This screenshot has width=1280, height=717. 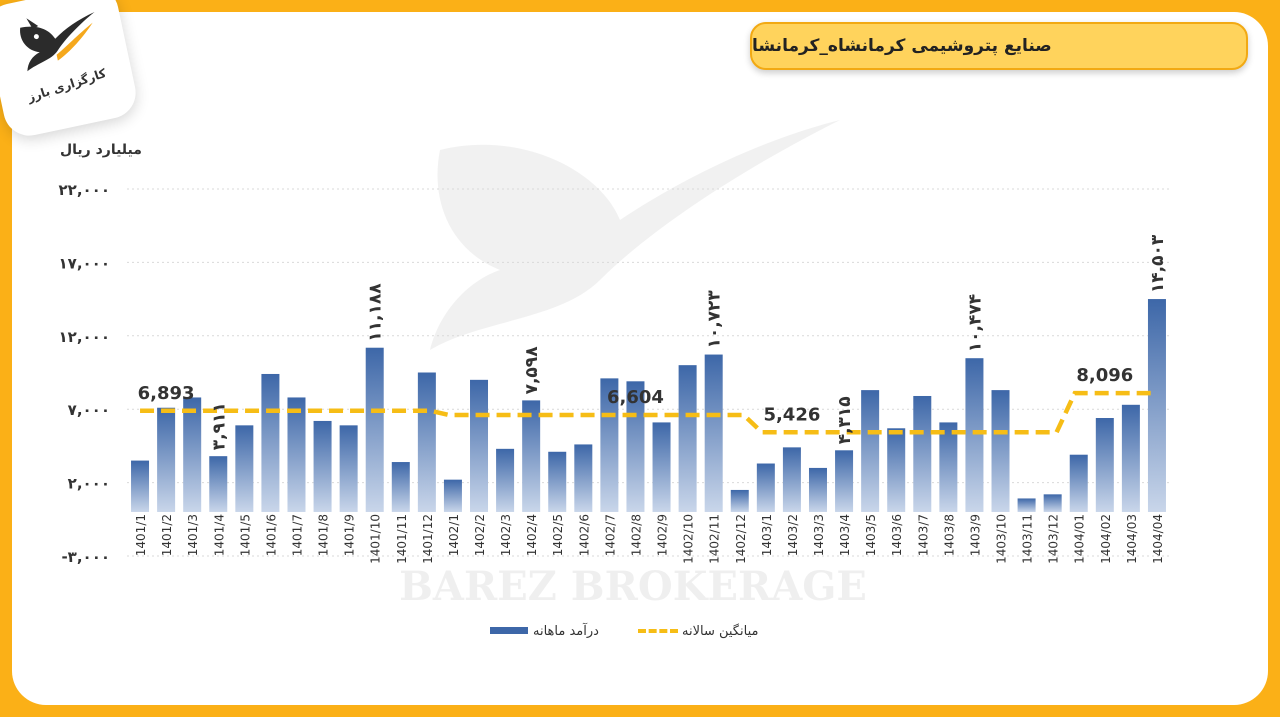 What do you see at coordinates (975, 535) in the screenshot?
I see `x-tick-label: 1403/9` at bounding box center [975, 535].